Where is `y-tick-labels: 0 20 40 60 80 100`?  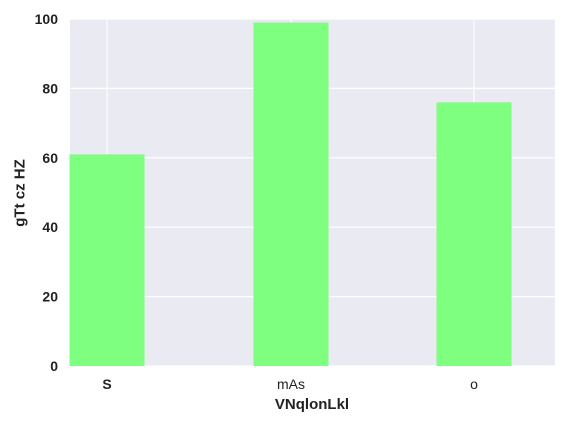 y-tick-labels: 0 20 40 60 80 100 is located at coordinates (47, 192).